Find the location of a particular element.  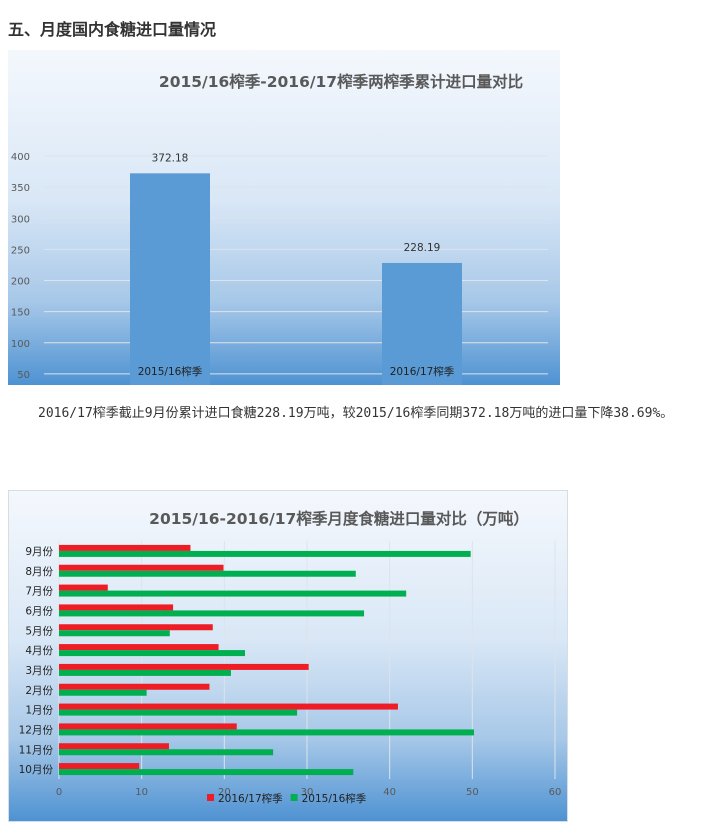

chart2-x-tick: 0 is located at coordinates (59, 792).